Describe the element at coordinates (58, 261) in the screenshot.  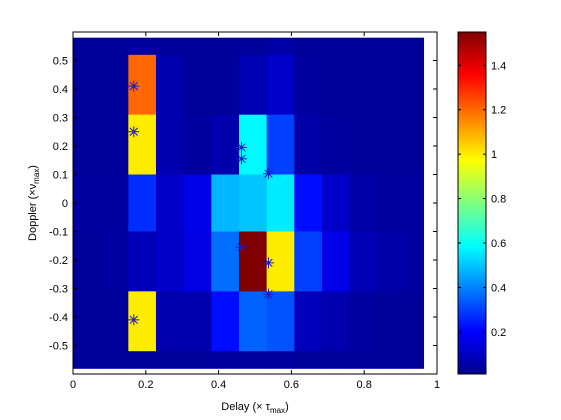
I see `y-tick-label: -0.2` at that location.